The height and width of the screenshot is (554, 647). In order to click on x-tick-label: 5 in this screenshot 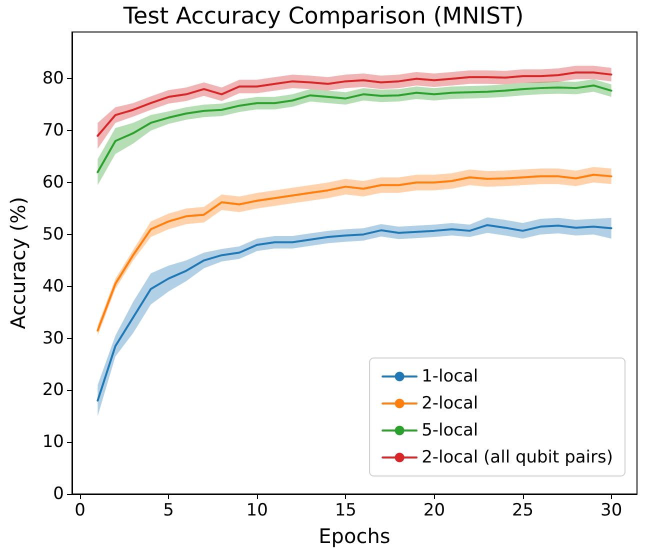, I will do `click(168, 510)`.